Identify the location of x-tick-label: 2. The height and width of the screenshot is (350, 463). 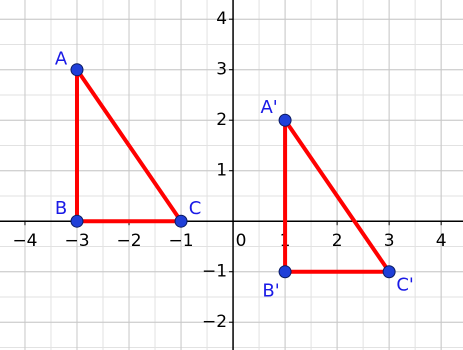
(337, 241).